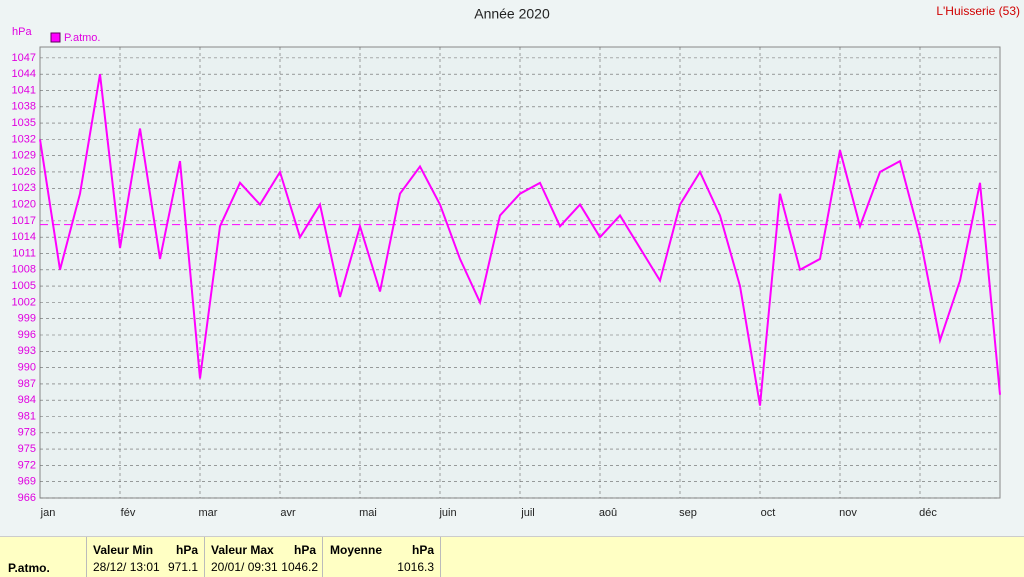  Describe the element at coordinates (928, 513) in the screenshot. I see `x-tick-label: déc` at that location.